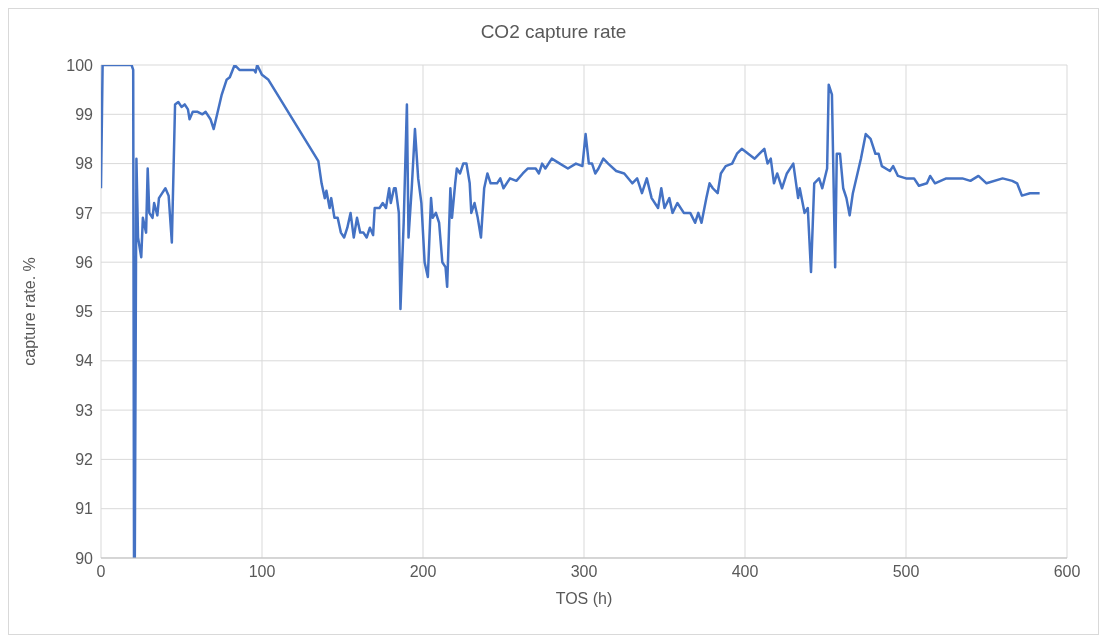 The width and height of the screenshot is (1105, 641). Describe the element at coordinates (262, 572) in the screenshot. I see `x-tick-label: 100` at that location.